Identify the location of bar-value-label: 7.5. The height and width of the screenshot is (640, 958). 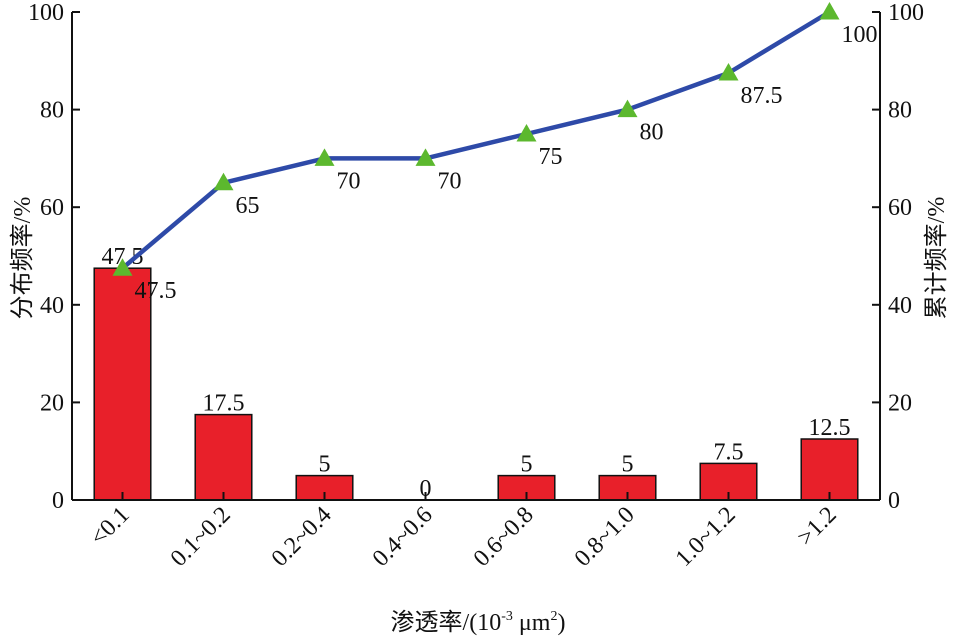
(729, 452).